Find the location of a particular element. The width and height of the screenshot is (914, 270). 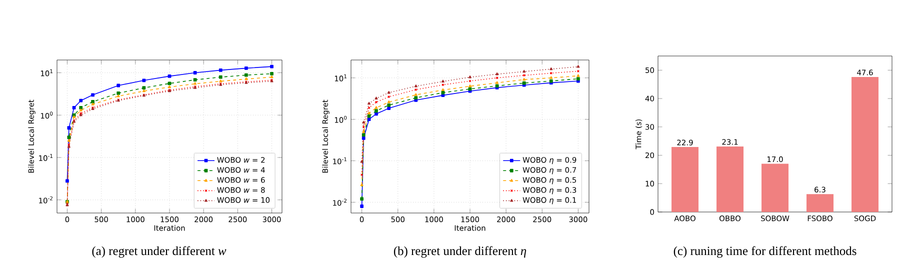

text: (a) regret under different w is located at coordinates (159, 252).